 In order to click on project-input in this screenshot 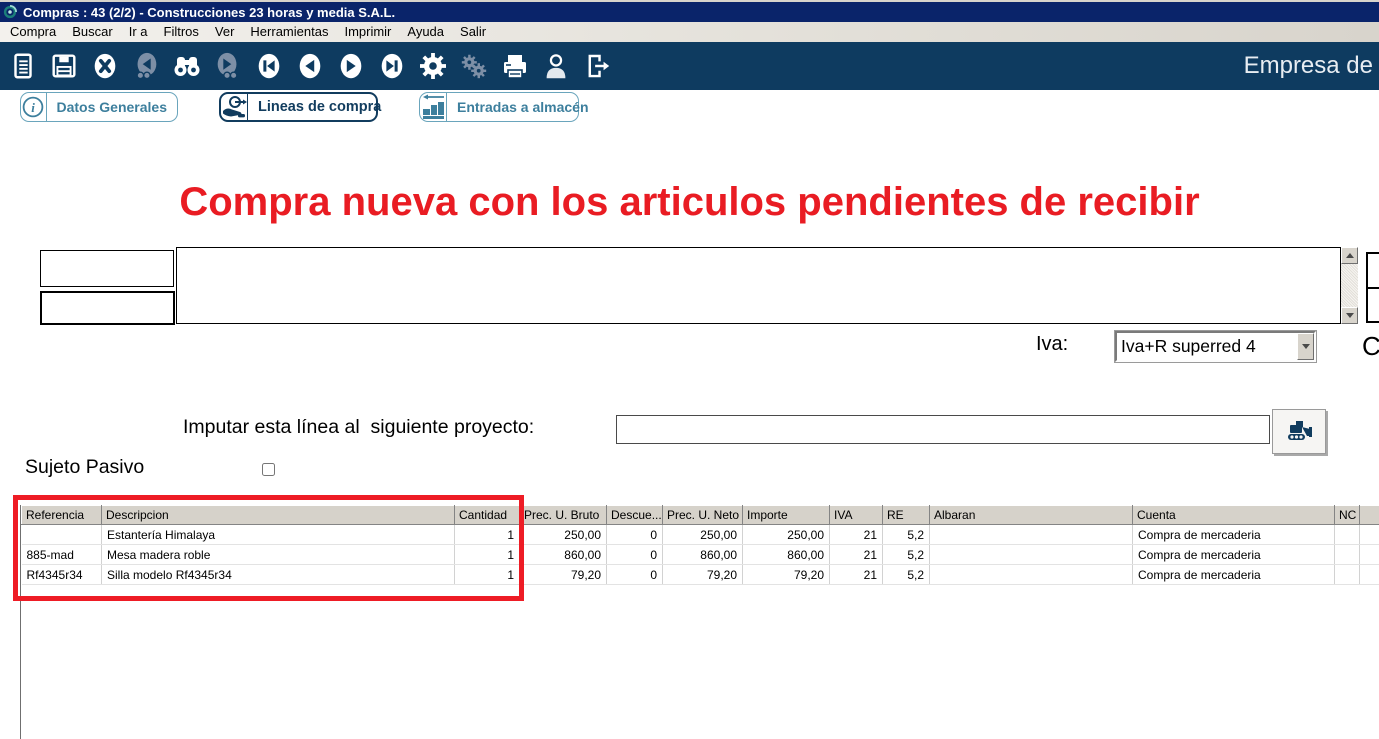, I will do `click(943, 429)`.